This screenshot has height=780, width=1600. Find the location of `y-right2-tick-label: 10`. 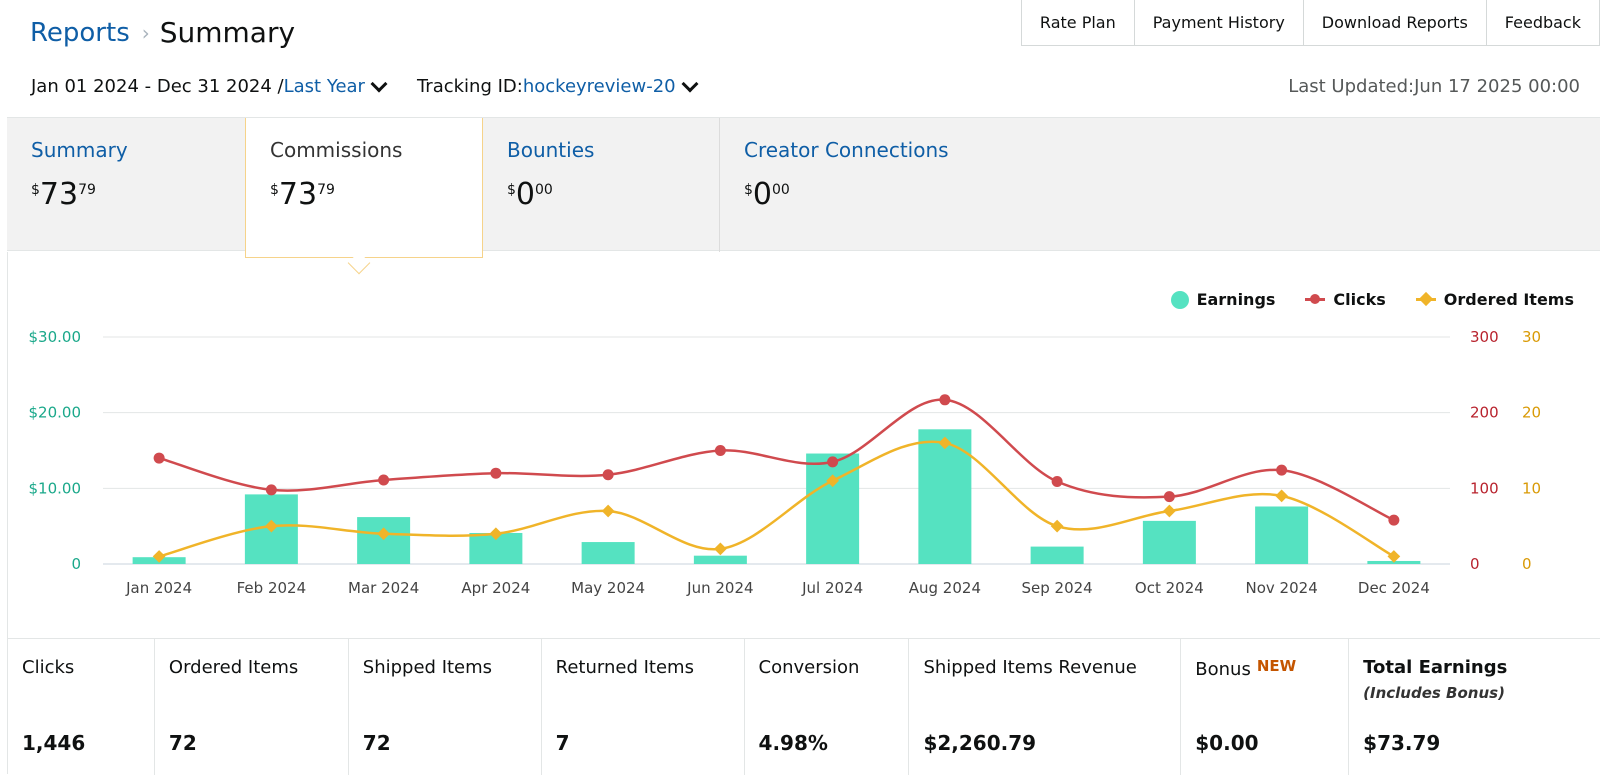

y-right2-tick-label: 10 is located at coordinates (1531, 488).